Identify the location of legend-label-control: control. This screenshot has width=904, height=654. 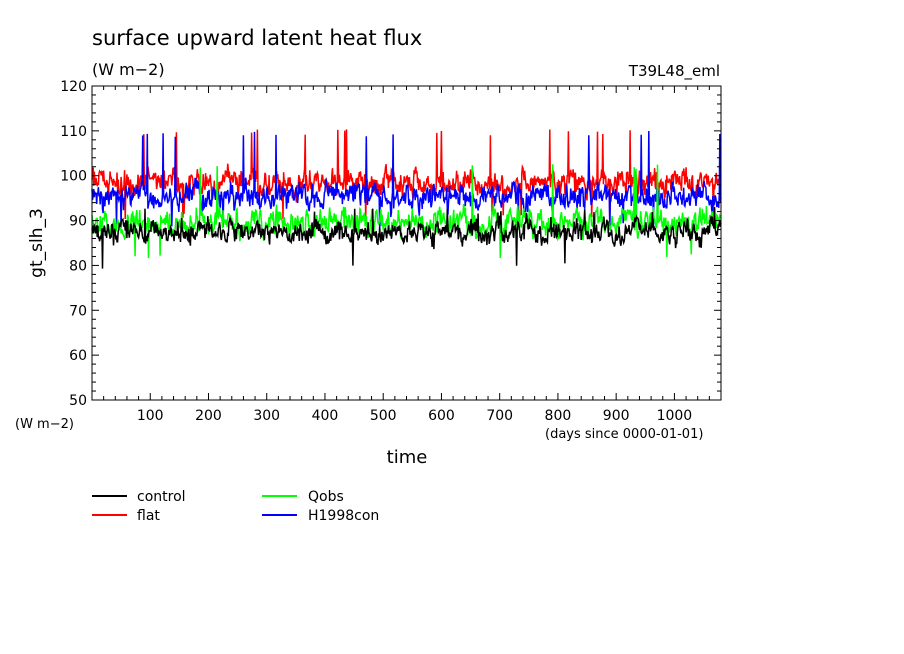
(161, 497).